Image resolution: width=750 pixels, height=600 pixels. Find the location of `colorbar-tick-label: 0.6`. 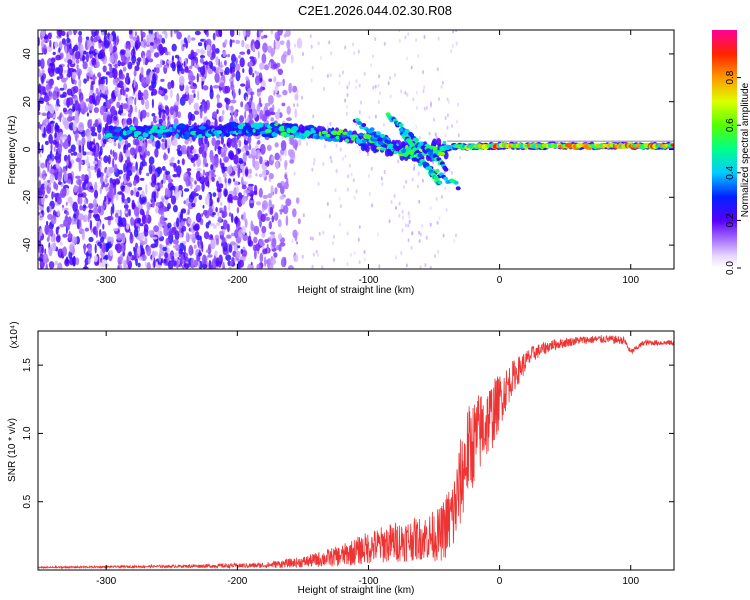

colorbar-tick-label: 0.6 is located at coordinates (730, 125).